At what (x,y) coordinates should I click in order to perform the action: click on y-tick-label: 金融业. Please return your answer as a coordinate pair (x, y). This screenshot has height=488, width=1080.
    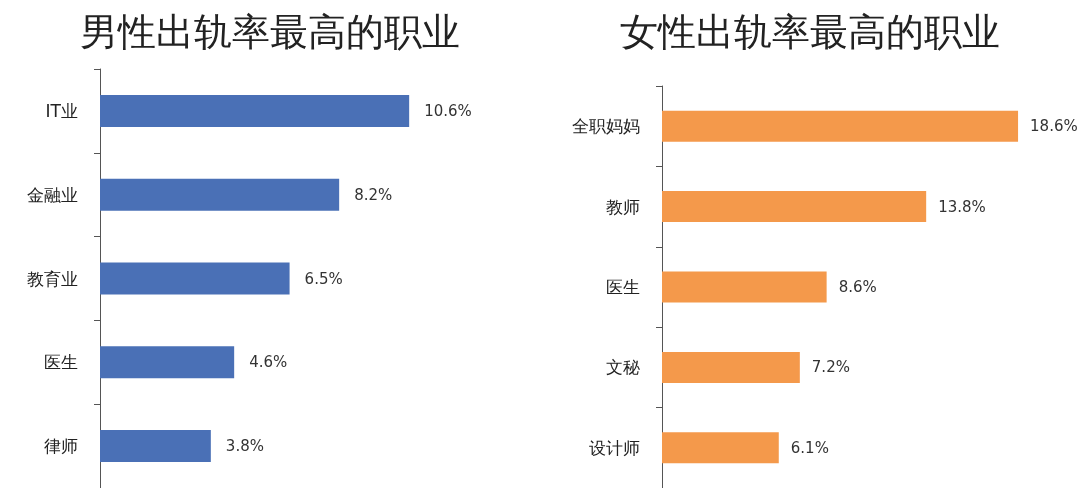
    Looking at the image, I should click on (52, 194).